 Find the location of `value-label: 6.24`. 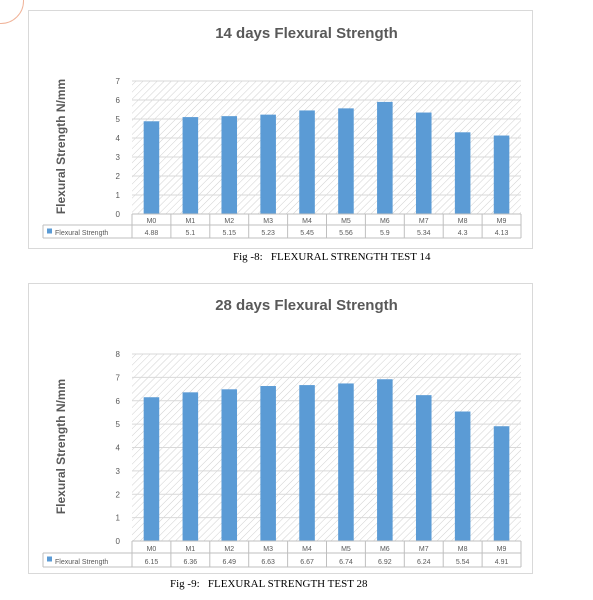

value-label: 6.24 is located at coordinates (424, 562).